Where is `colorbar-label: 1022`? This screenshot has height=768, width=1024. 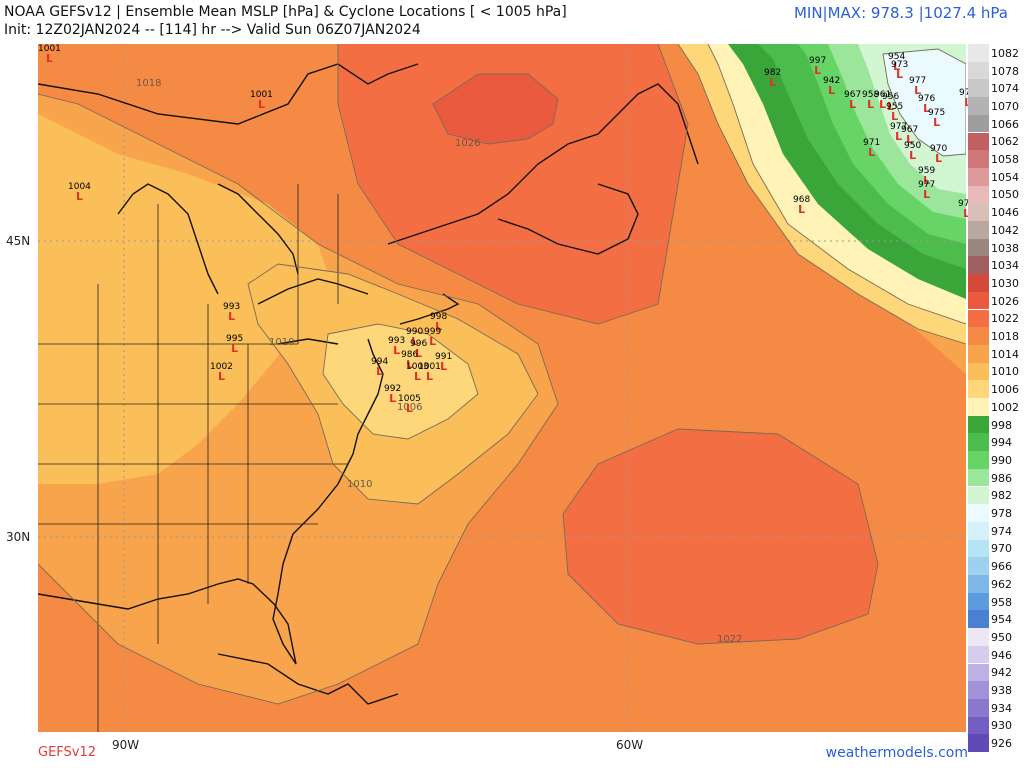 colorbar-label: 1022 is located at coordinates (1005, 319).